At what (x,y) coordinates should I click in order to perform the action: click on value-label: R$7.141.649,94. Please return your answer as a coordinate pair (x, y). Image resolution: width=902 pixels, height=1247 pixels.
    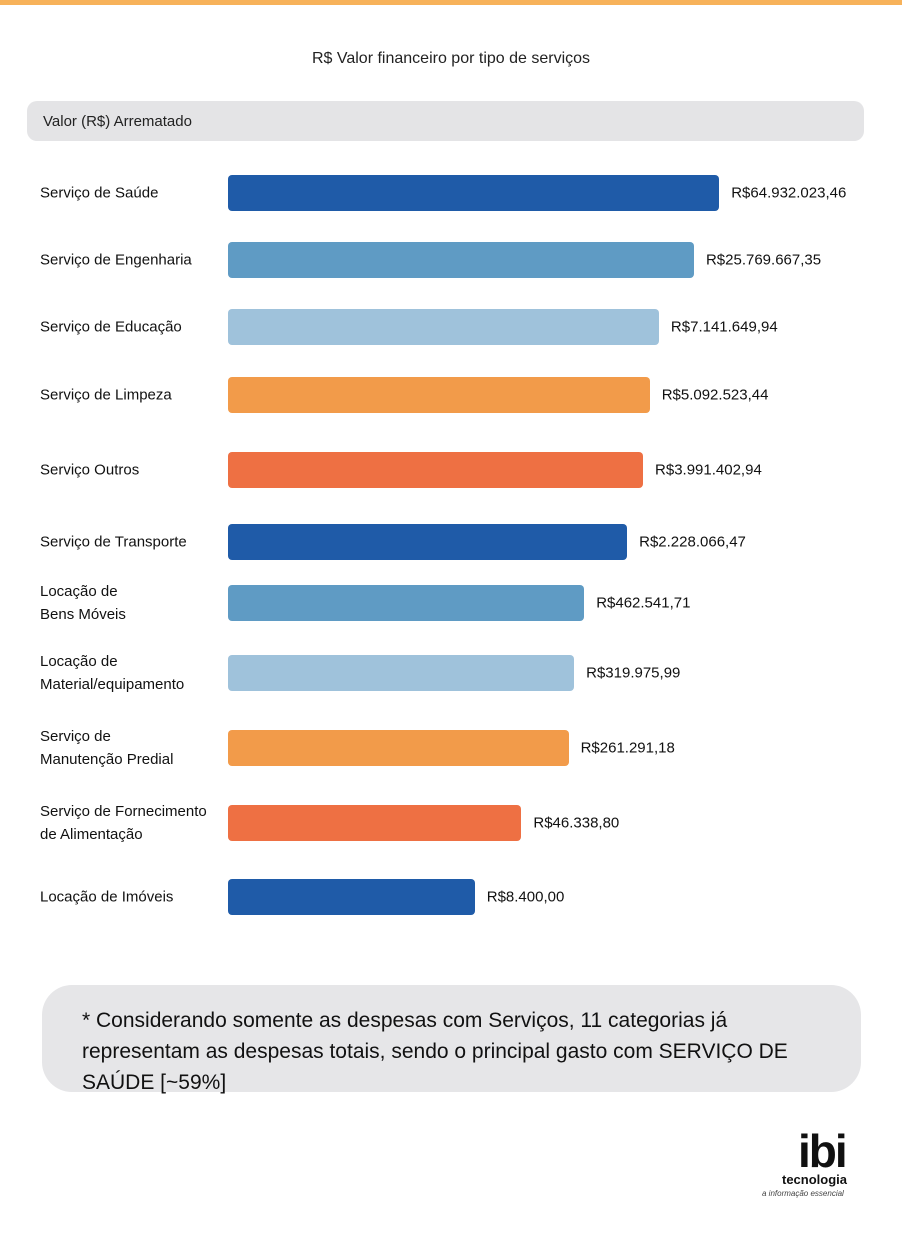
    Looking at the image, I should click on (724, 327).